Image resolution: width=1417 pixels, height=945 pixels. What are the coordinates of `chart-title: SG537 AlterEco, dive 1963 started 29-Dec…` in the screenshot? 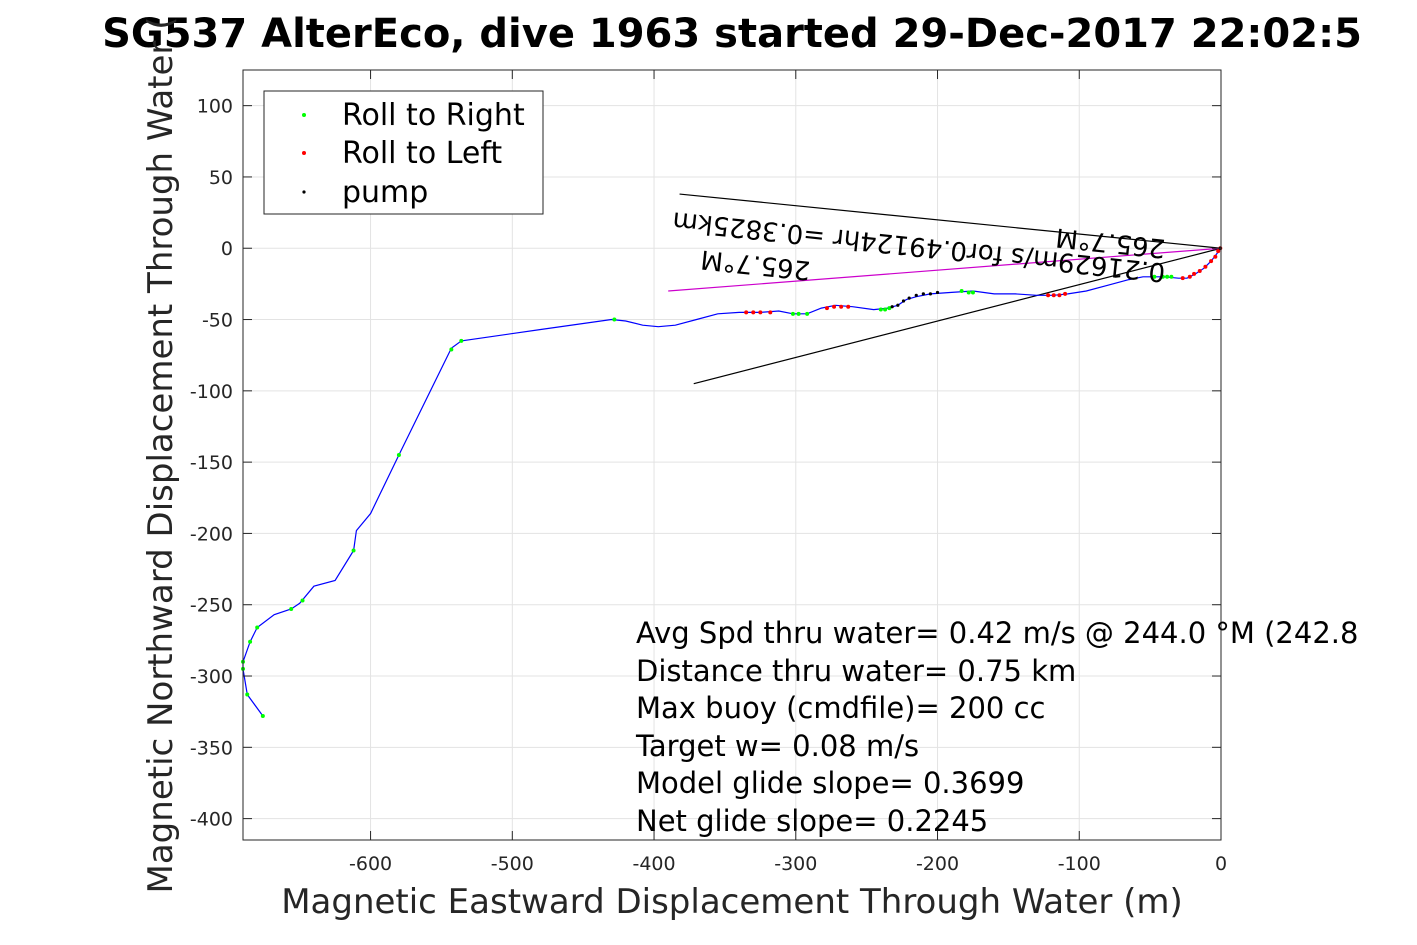 It's located at (732, 34).